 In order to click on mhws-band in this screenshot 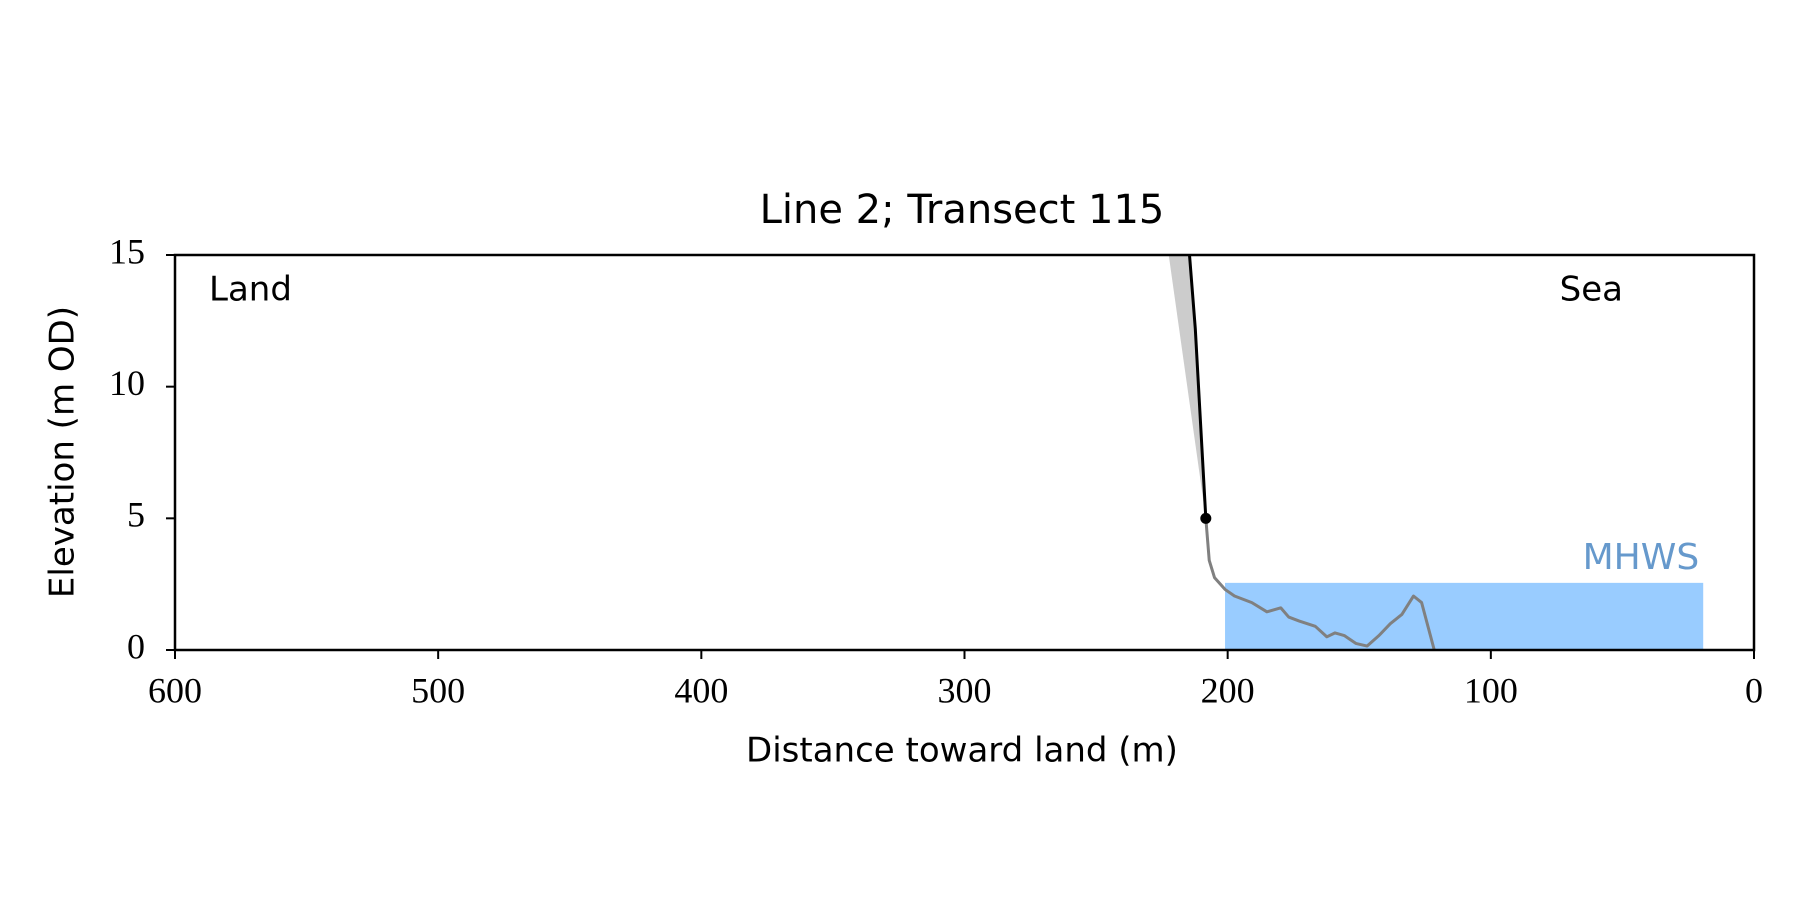, I will do `click(1464, 616)`.